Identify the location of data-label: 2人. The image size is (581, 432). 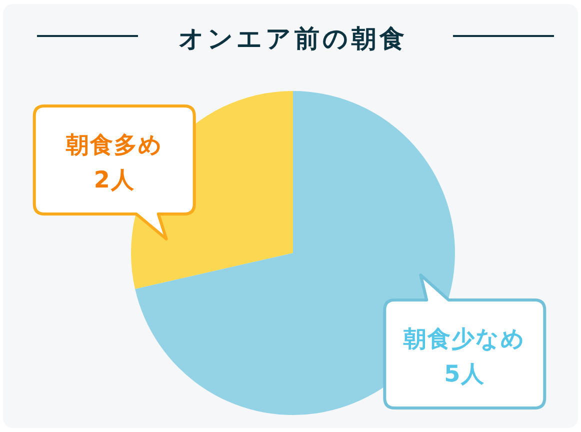
(114, 180).